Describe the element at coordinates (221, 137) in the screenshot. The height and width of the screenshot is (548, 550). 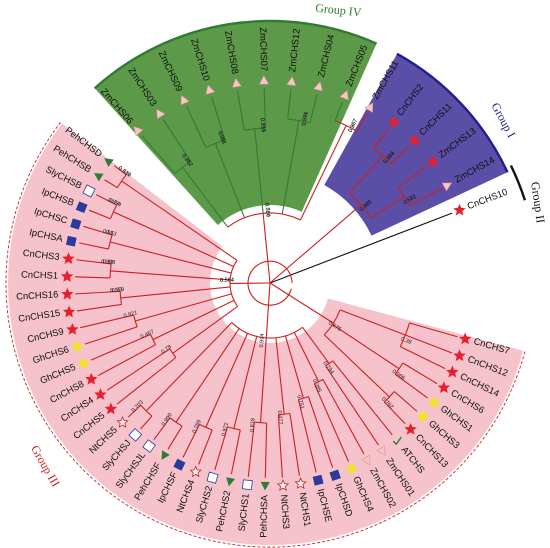
I see `bootstrap-label: 0.961` at that location.